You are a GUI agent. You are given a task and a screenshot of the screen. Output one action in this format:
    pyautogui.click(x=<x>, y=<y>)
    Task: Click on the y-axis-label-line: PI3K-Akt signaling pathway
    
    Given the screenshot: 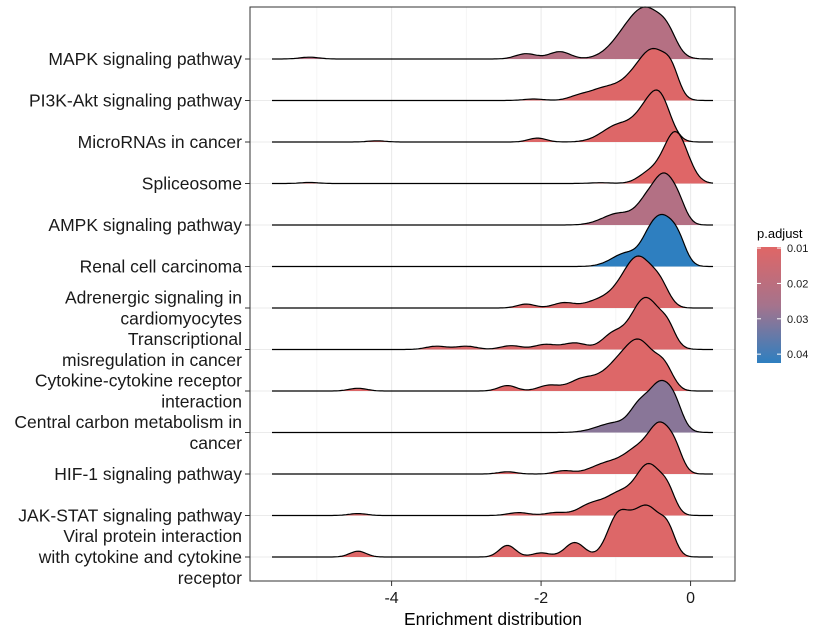 What is the action you would take?
    pyautogui.click(x=135, y=101)
    